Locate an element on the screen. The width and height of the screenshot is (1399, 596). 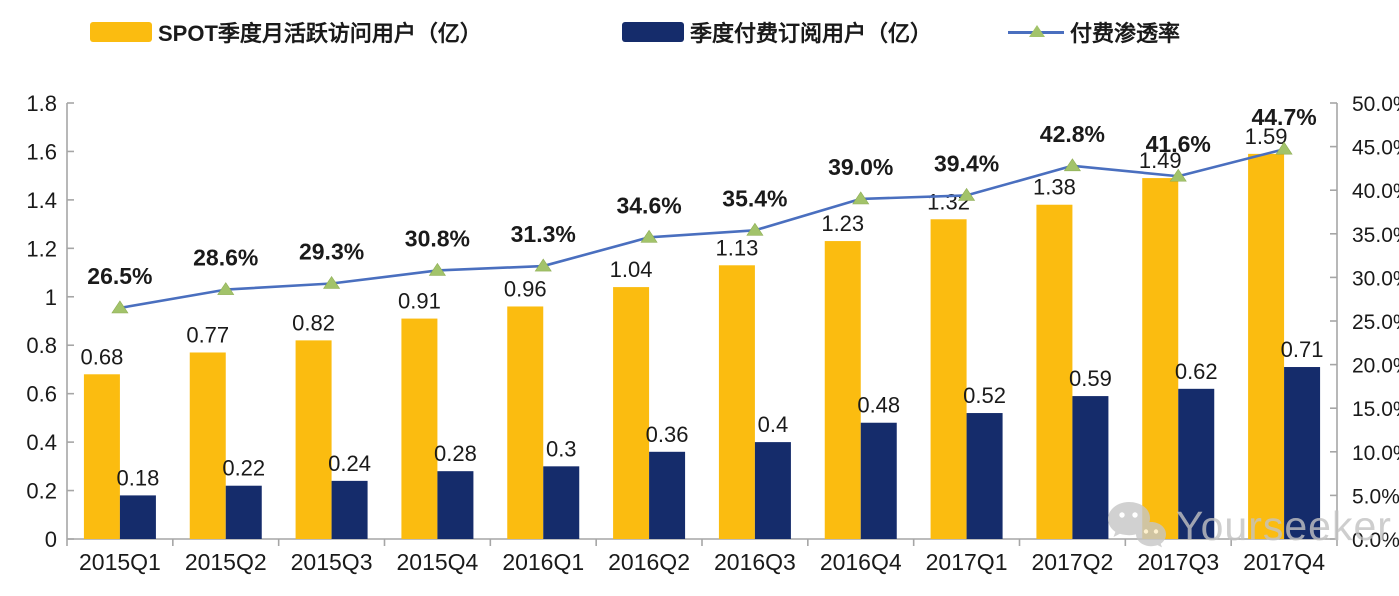
legend-item-subscribers: 季度付费订阅用户（亿） is located at coordinates (777, 33).